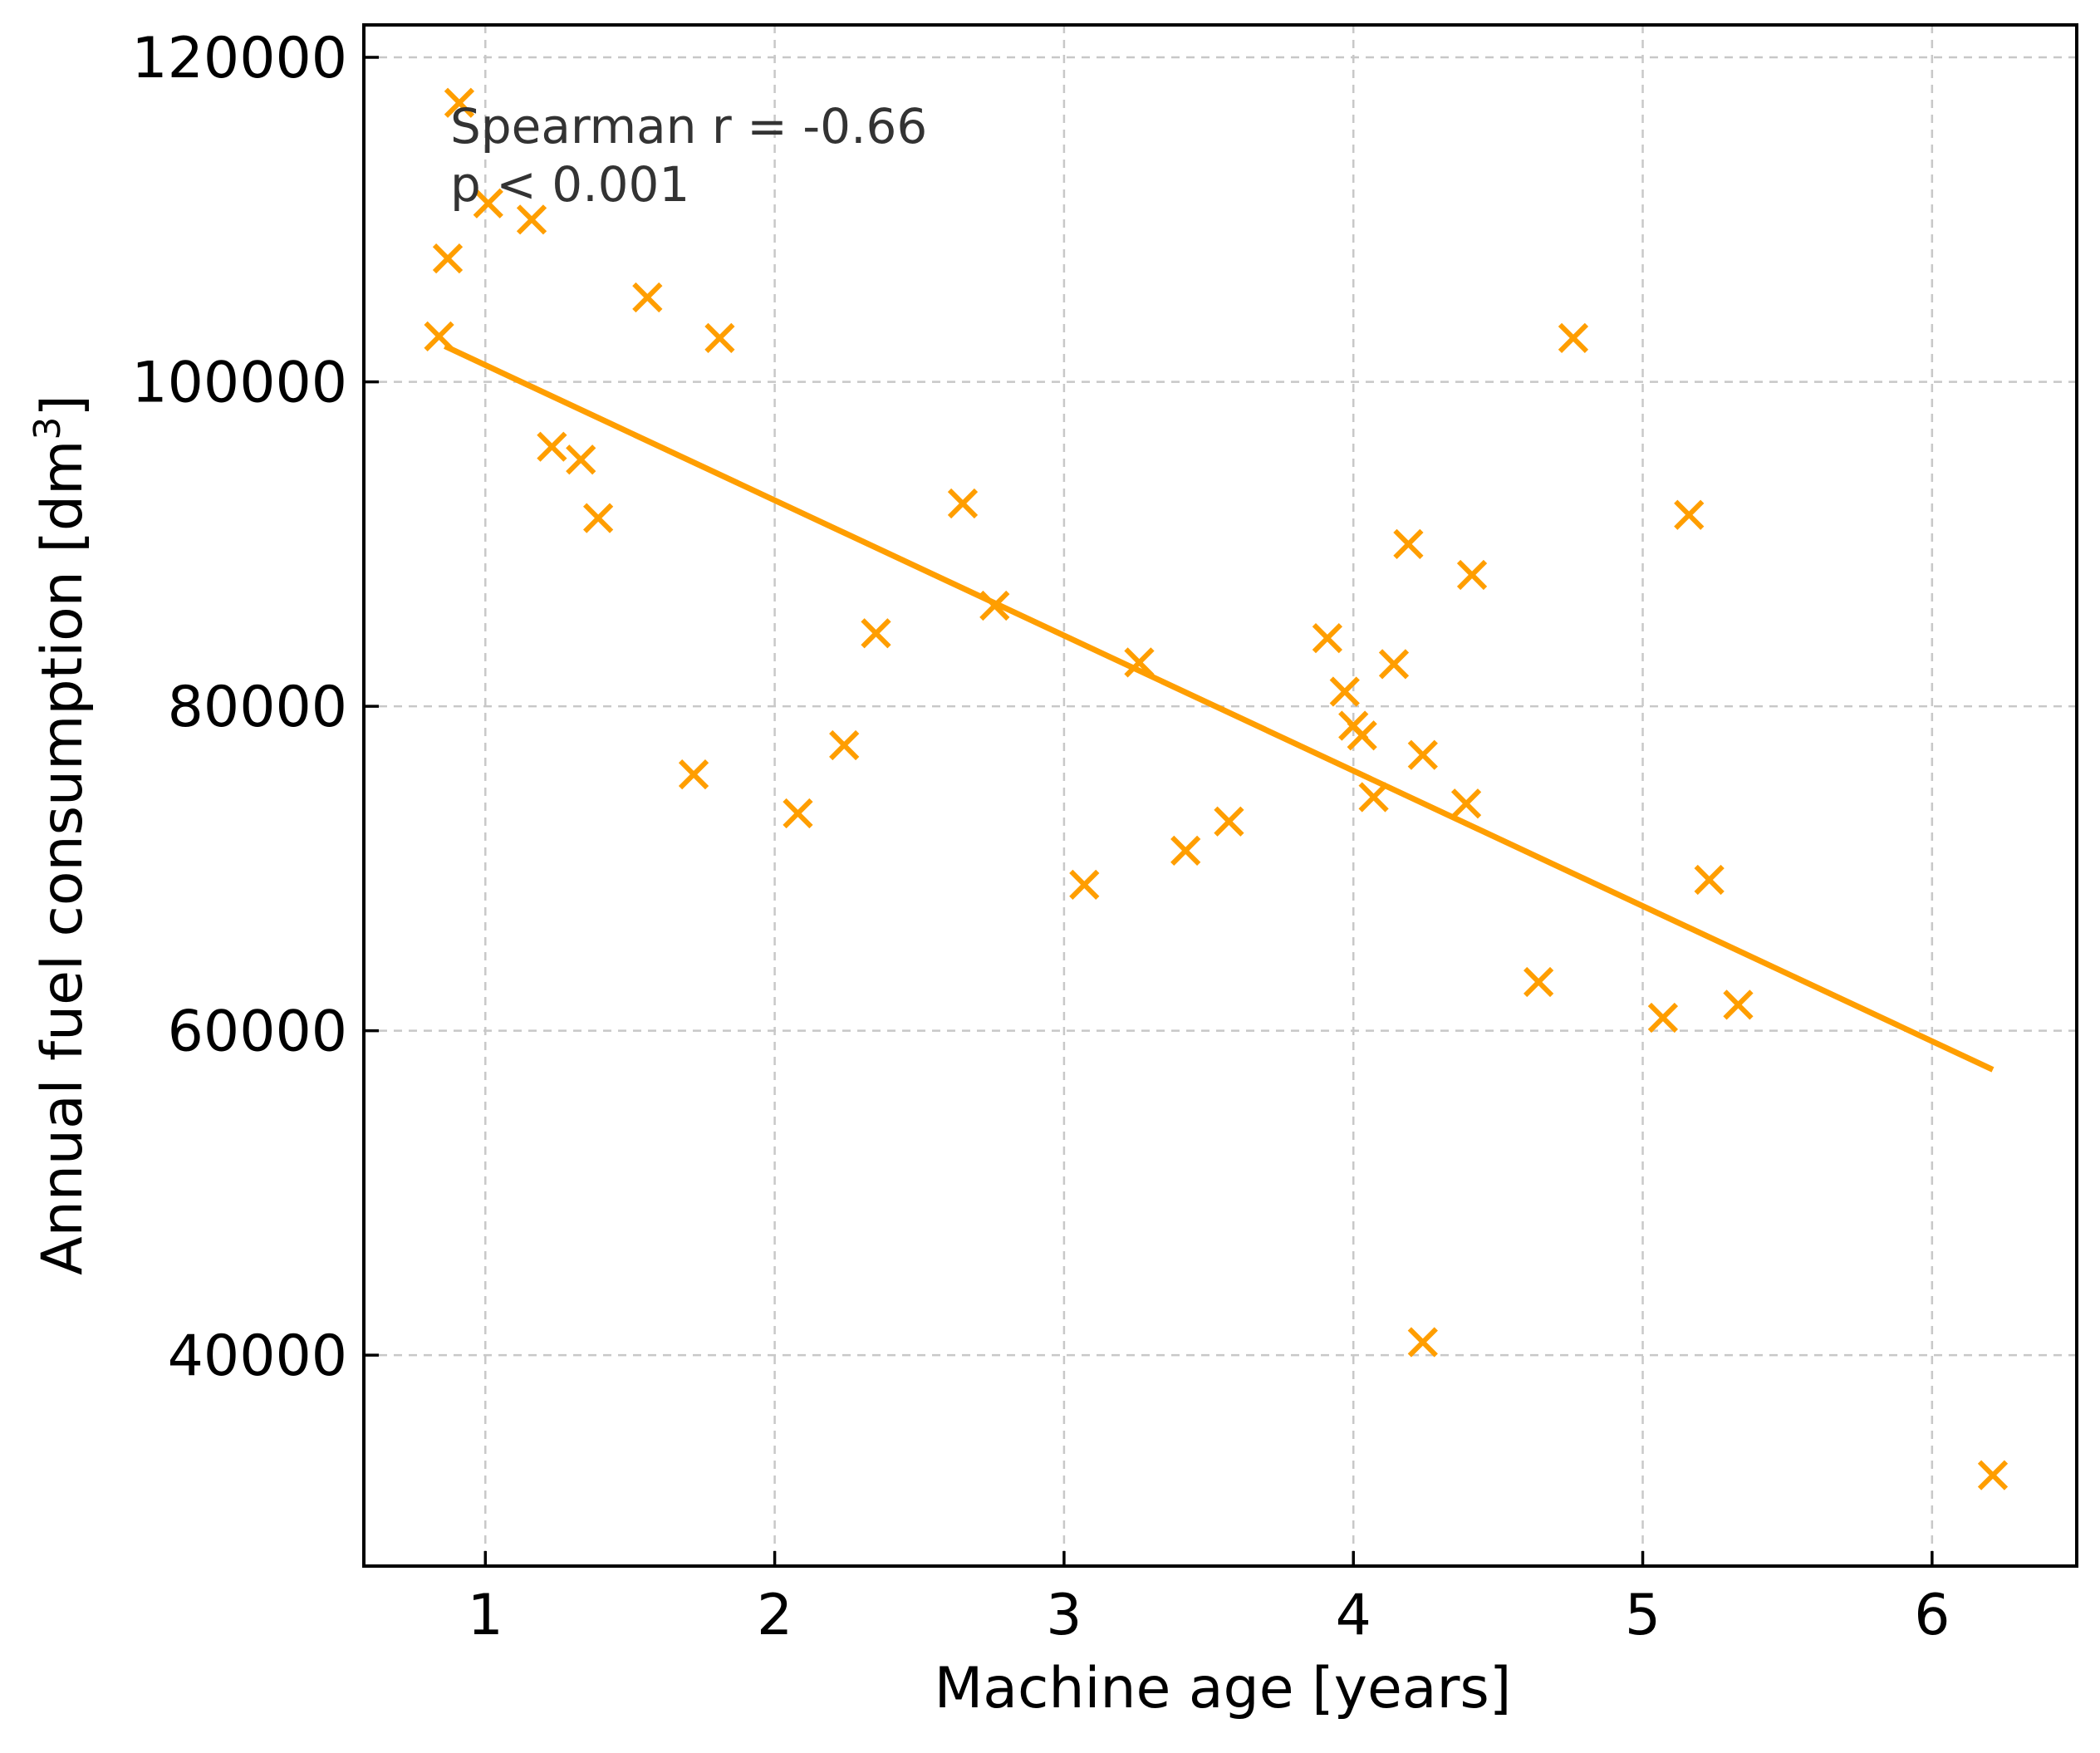 The height and width of the screenshot is (1753, 2100). Describe the element at coordinates (239, 58) in the screenshot. I see `y-tick-label: 120000` at that location.